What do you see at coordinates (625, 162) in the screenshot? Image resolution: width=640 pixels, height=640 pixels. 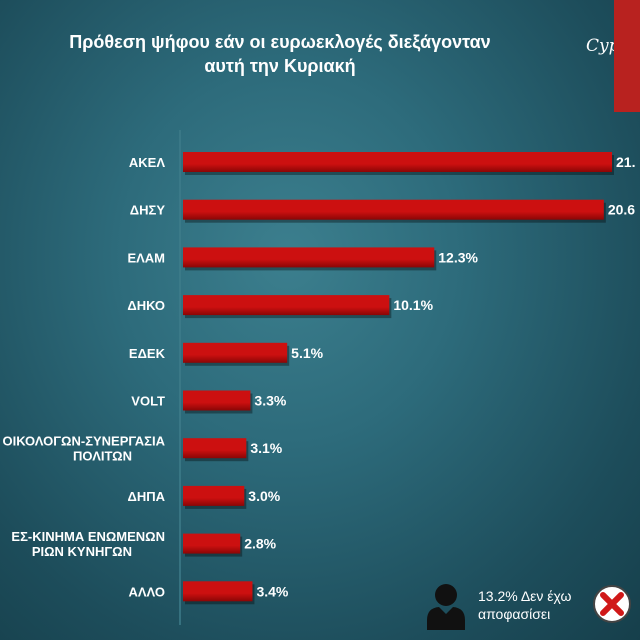 I see `bar-value-label: 21.` at bounding box center [625, 162].